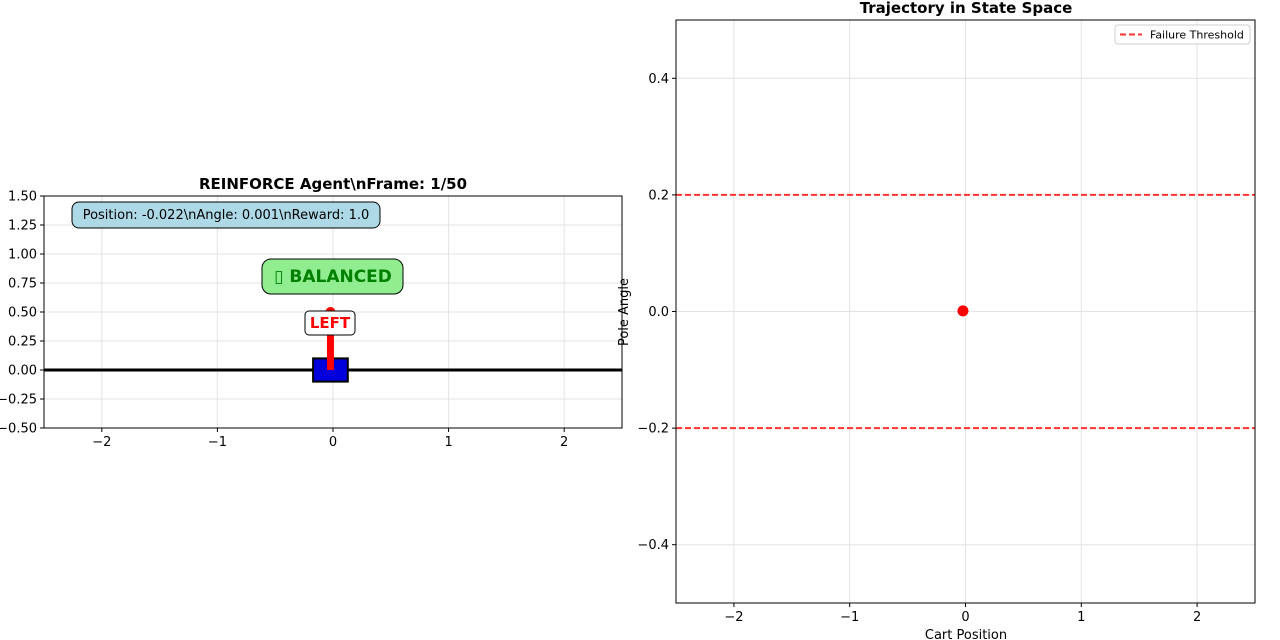 Image resolution: width=1280 pixels, height=640 pixels. What do you see at coordinates (22, 313) in the screenshot?
I see `y-tick-label: 0.50` at bounding box center [22, 313].